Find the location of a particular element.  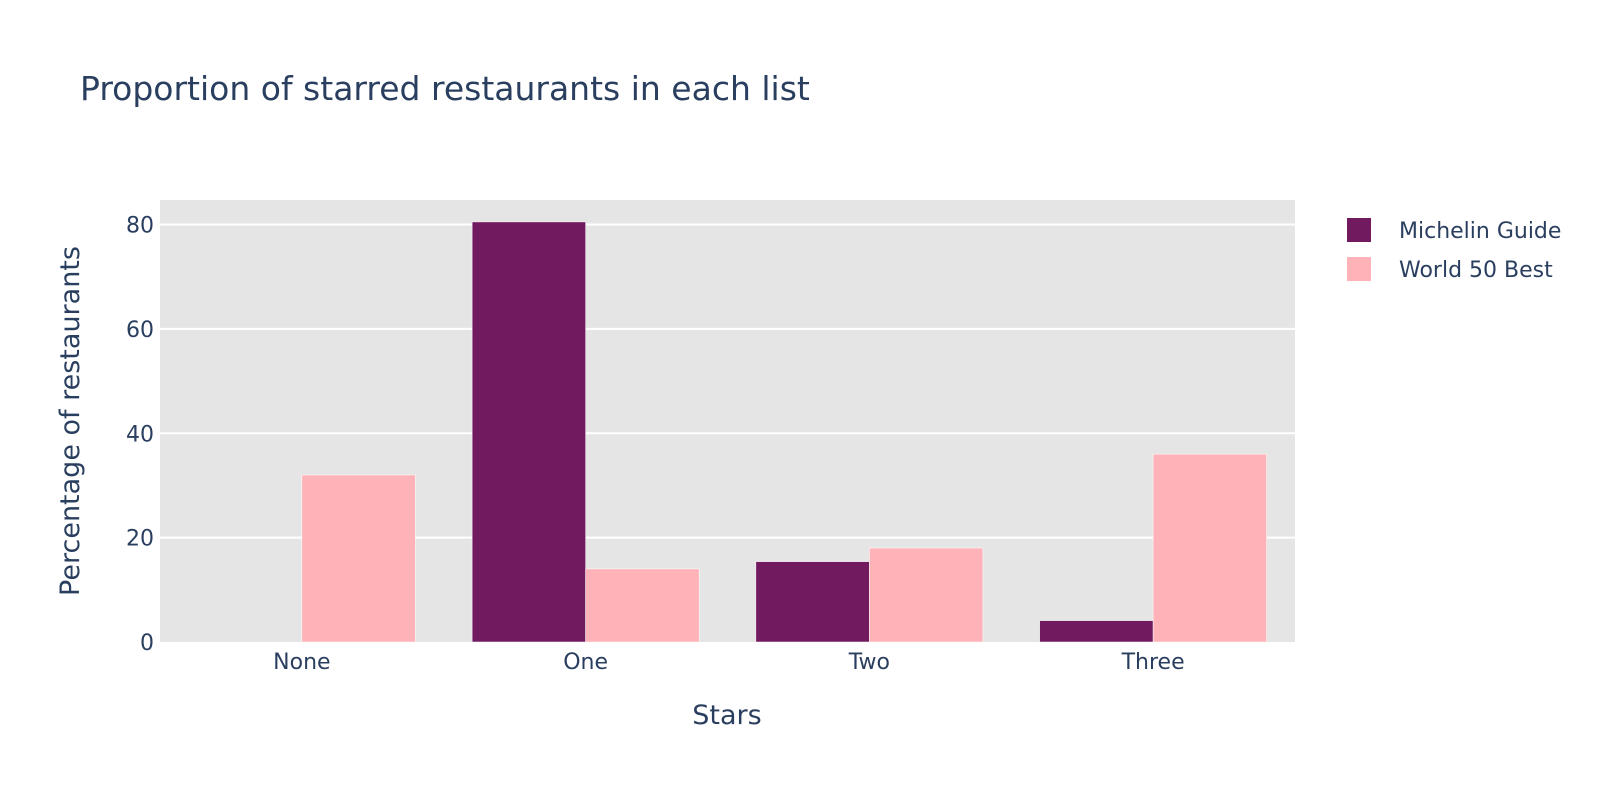

y-tick-label: 0 is located at coordinates (147, 643).